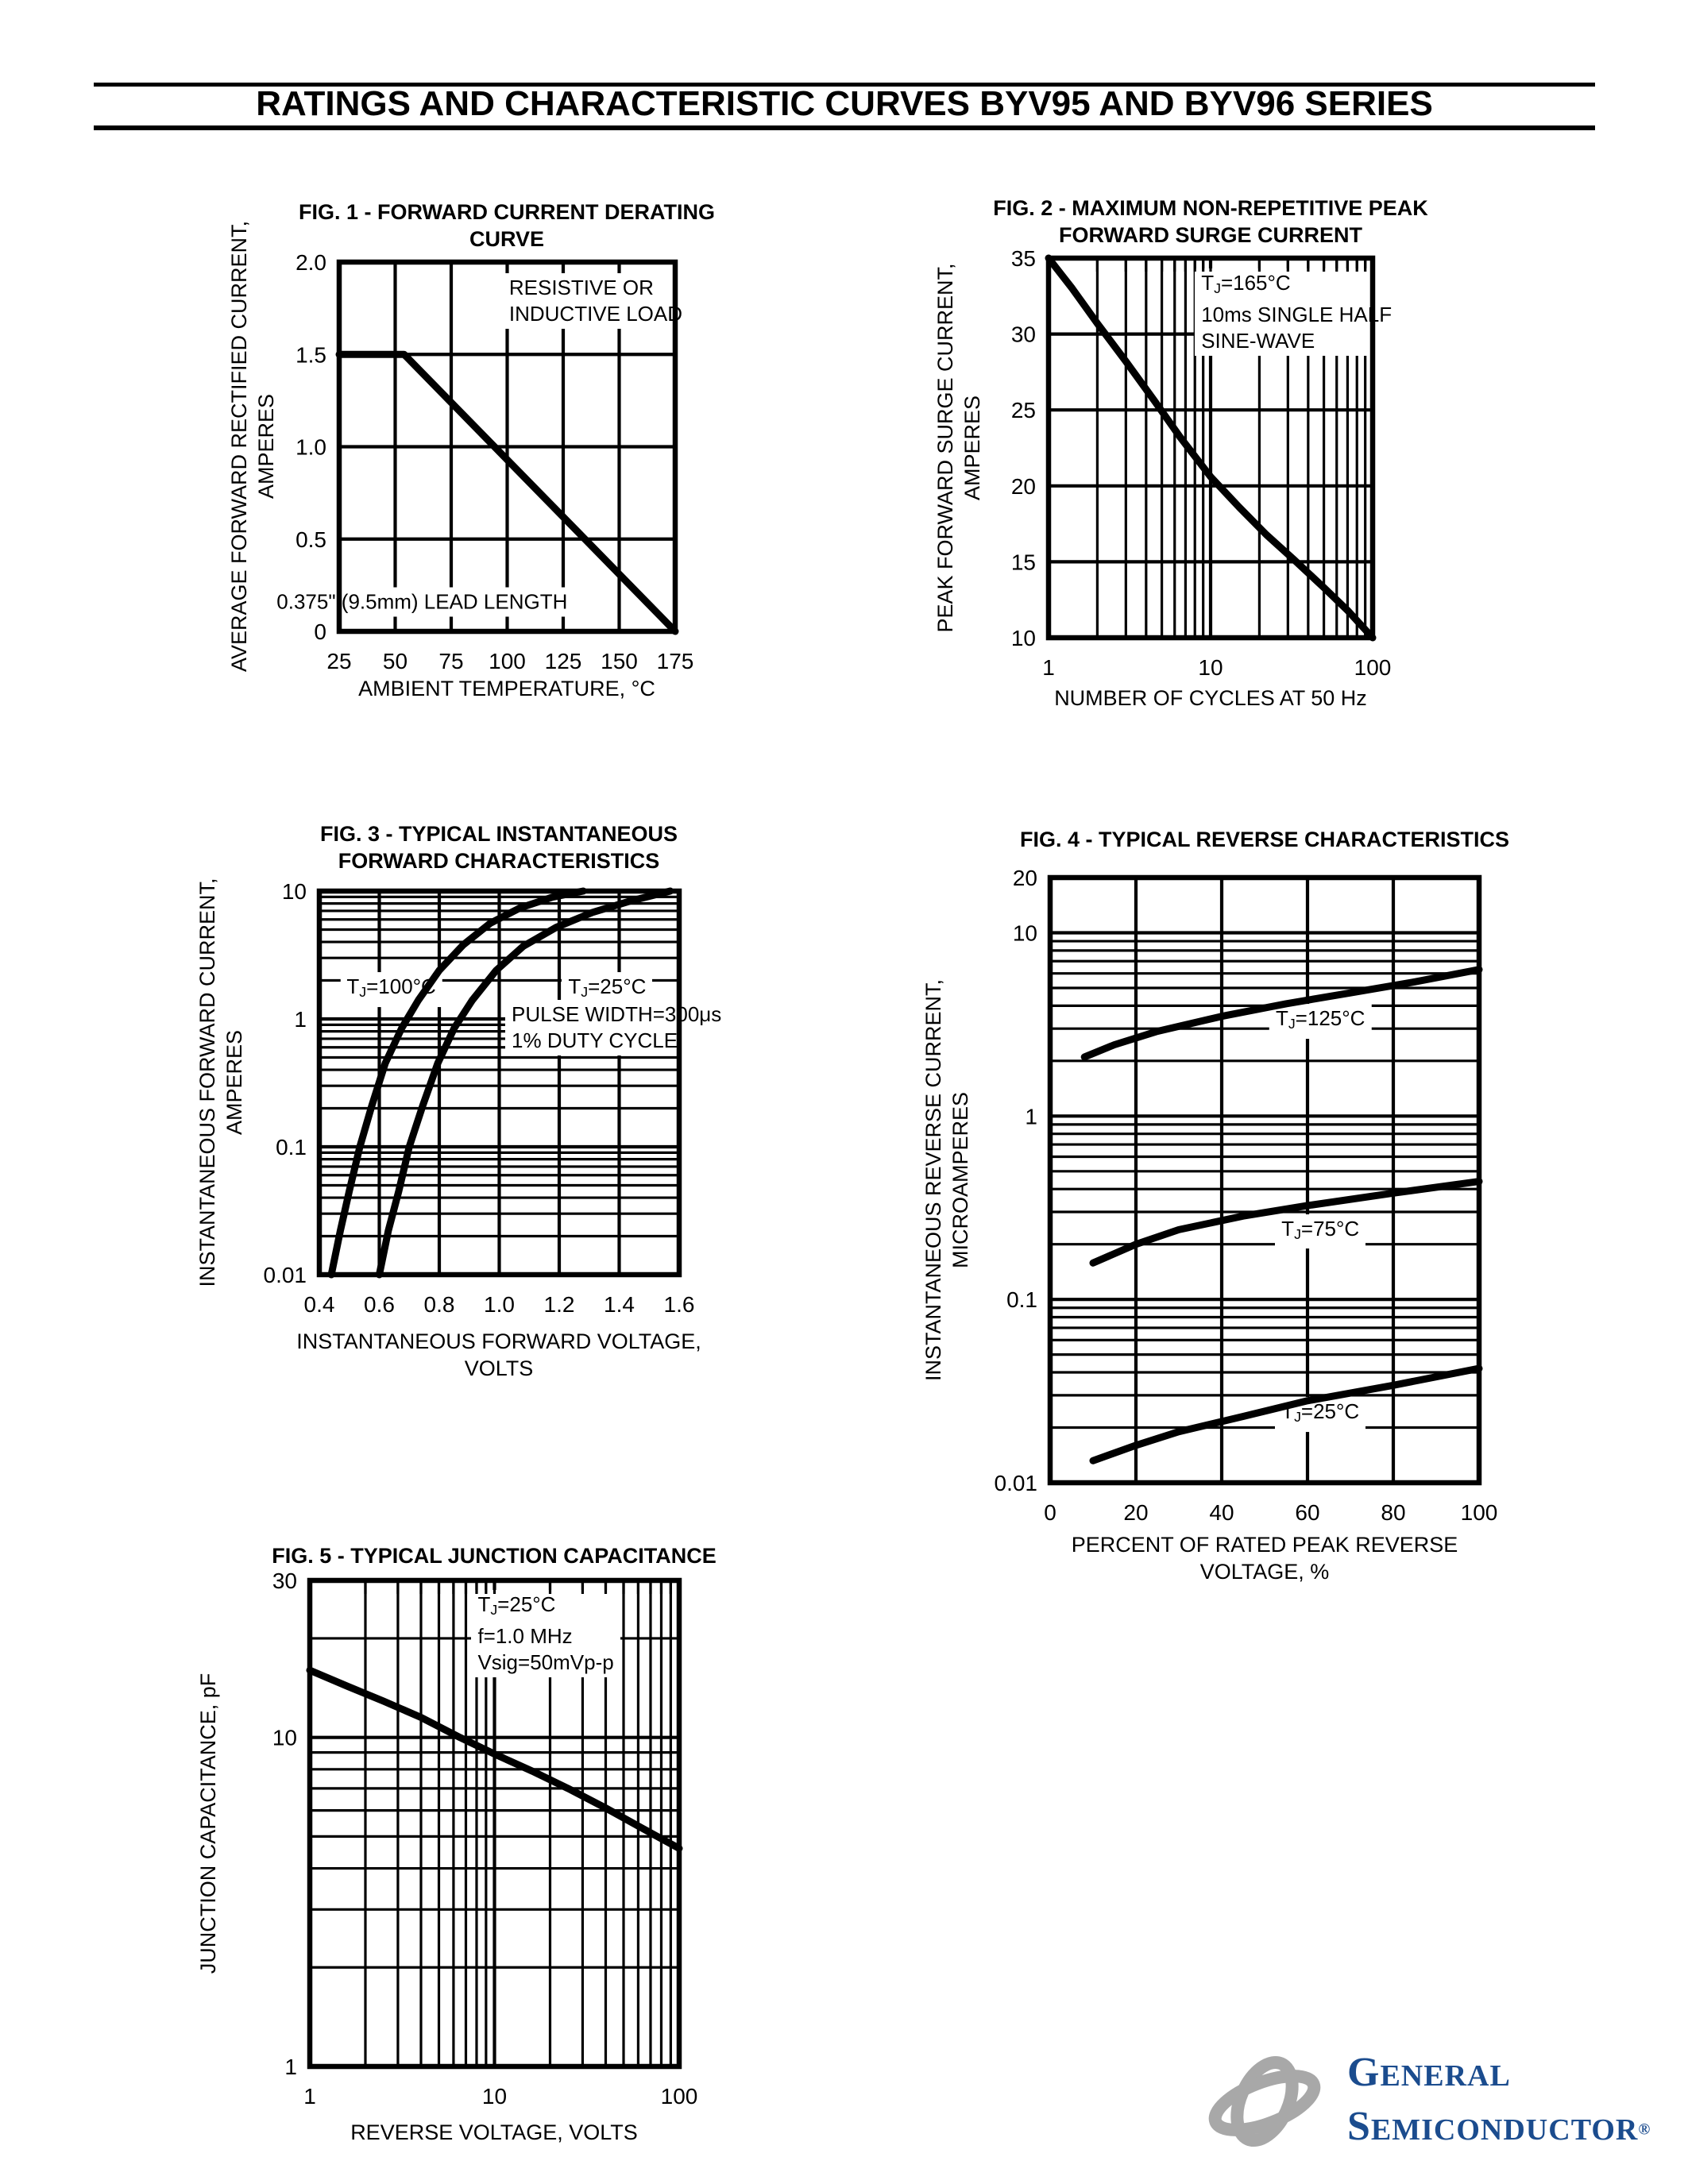  Describe the element at coordinates (311, 262) in the screenshot. I see `svg-text: 2.0` at that location.